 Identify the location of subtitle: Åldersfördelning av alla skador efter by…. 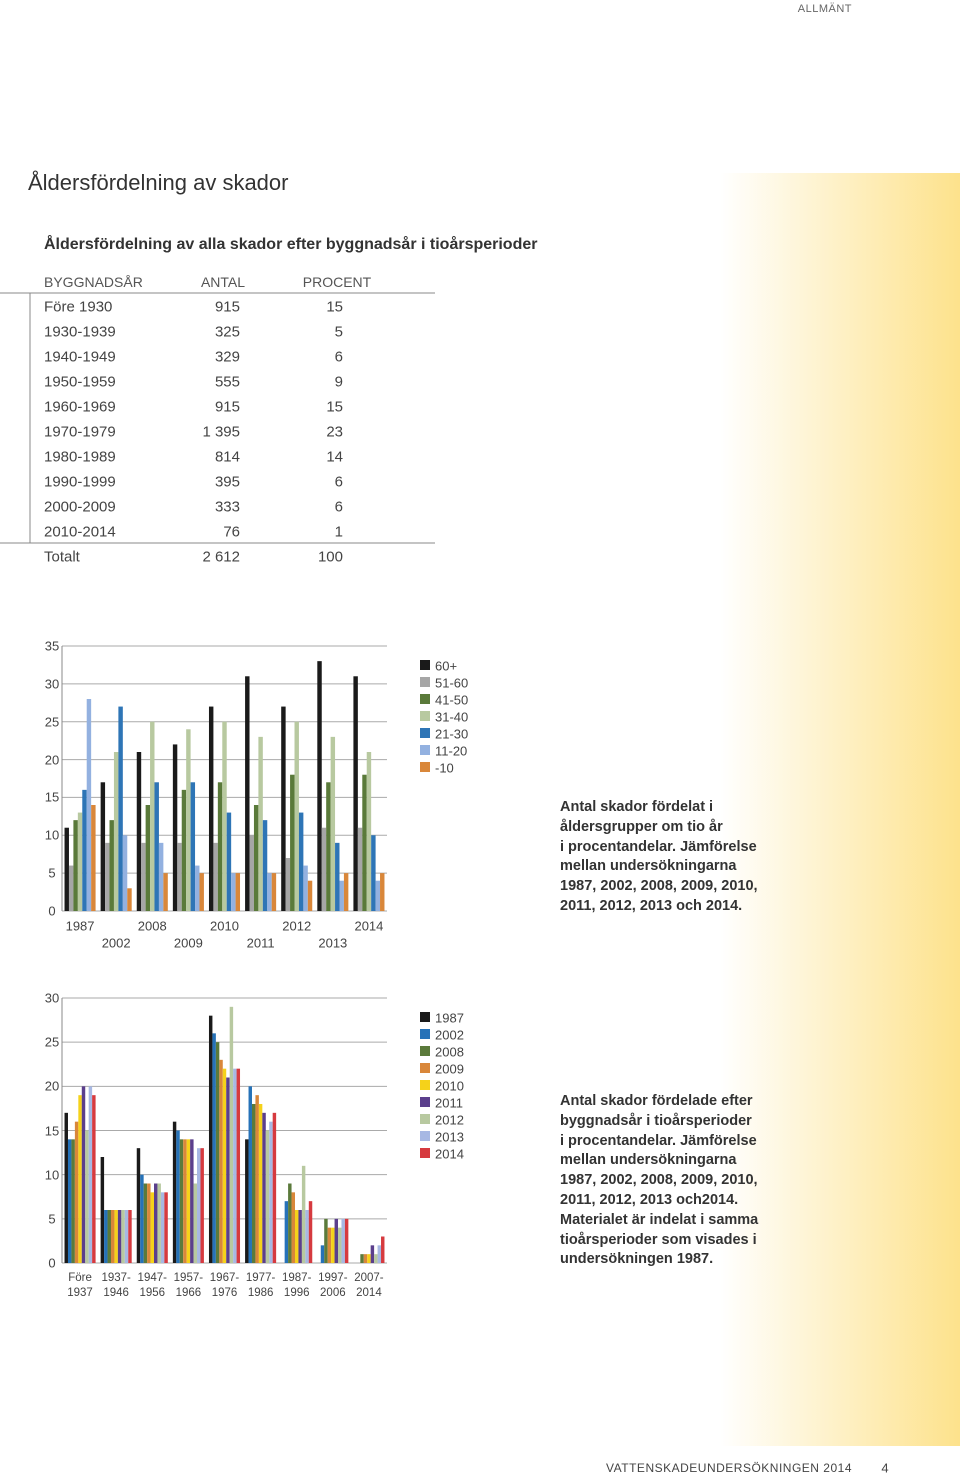
(291, 244).